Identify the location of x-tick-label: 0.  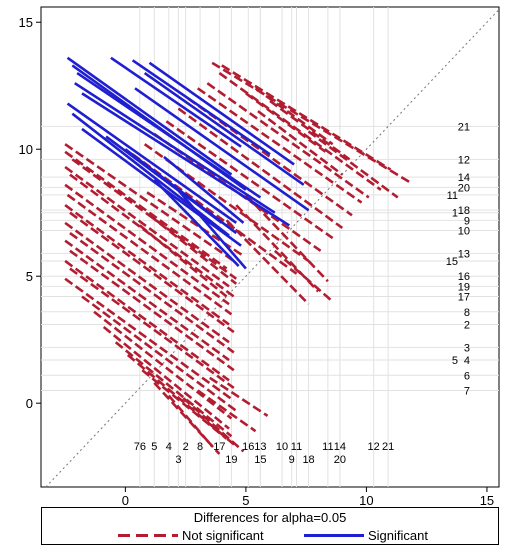
(125, 500).